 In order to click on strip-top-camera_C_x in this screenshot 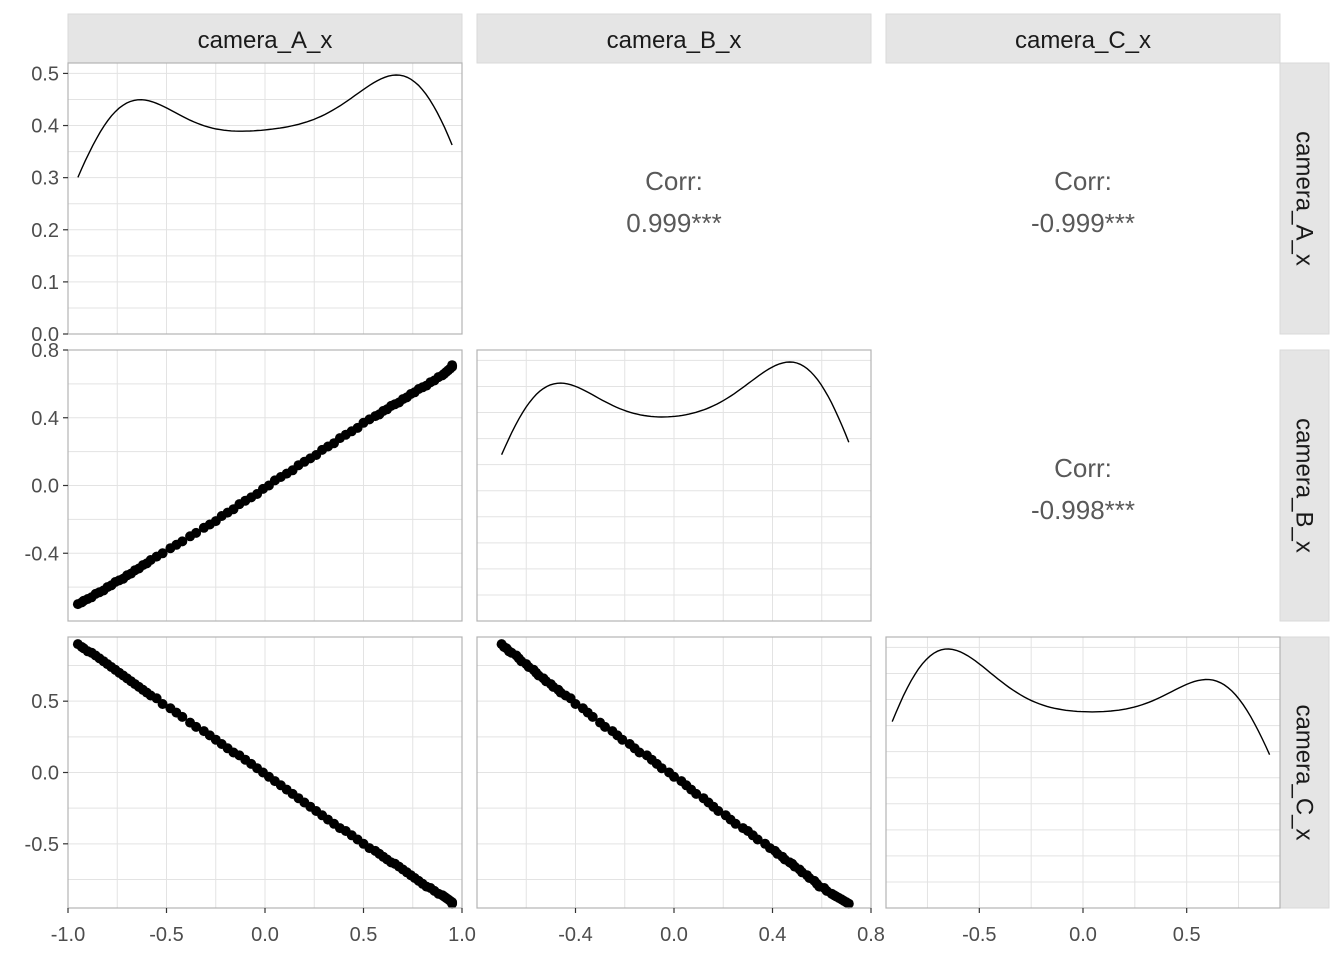, I will do `click(1083, 38)`.